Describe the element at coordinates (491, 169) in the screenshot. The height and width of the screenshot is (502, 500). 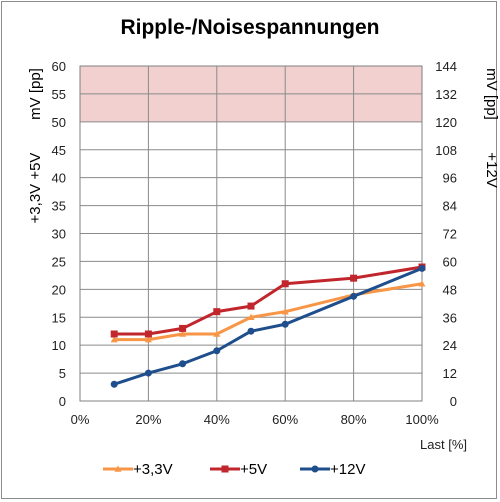
I see `y-right-axis-title: +12V` at that location.